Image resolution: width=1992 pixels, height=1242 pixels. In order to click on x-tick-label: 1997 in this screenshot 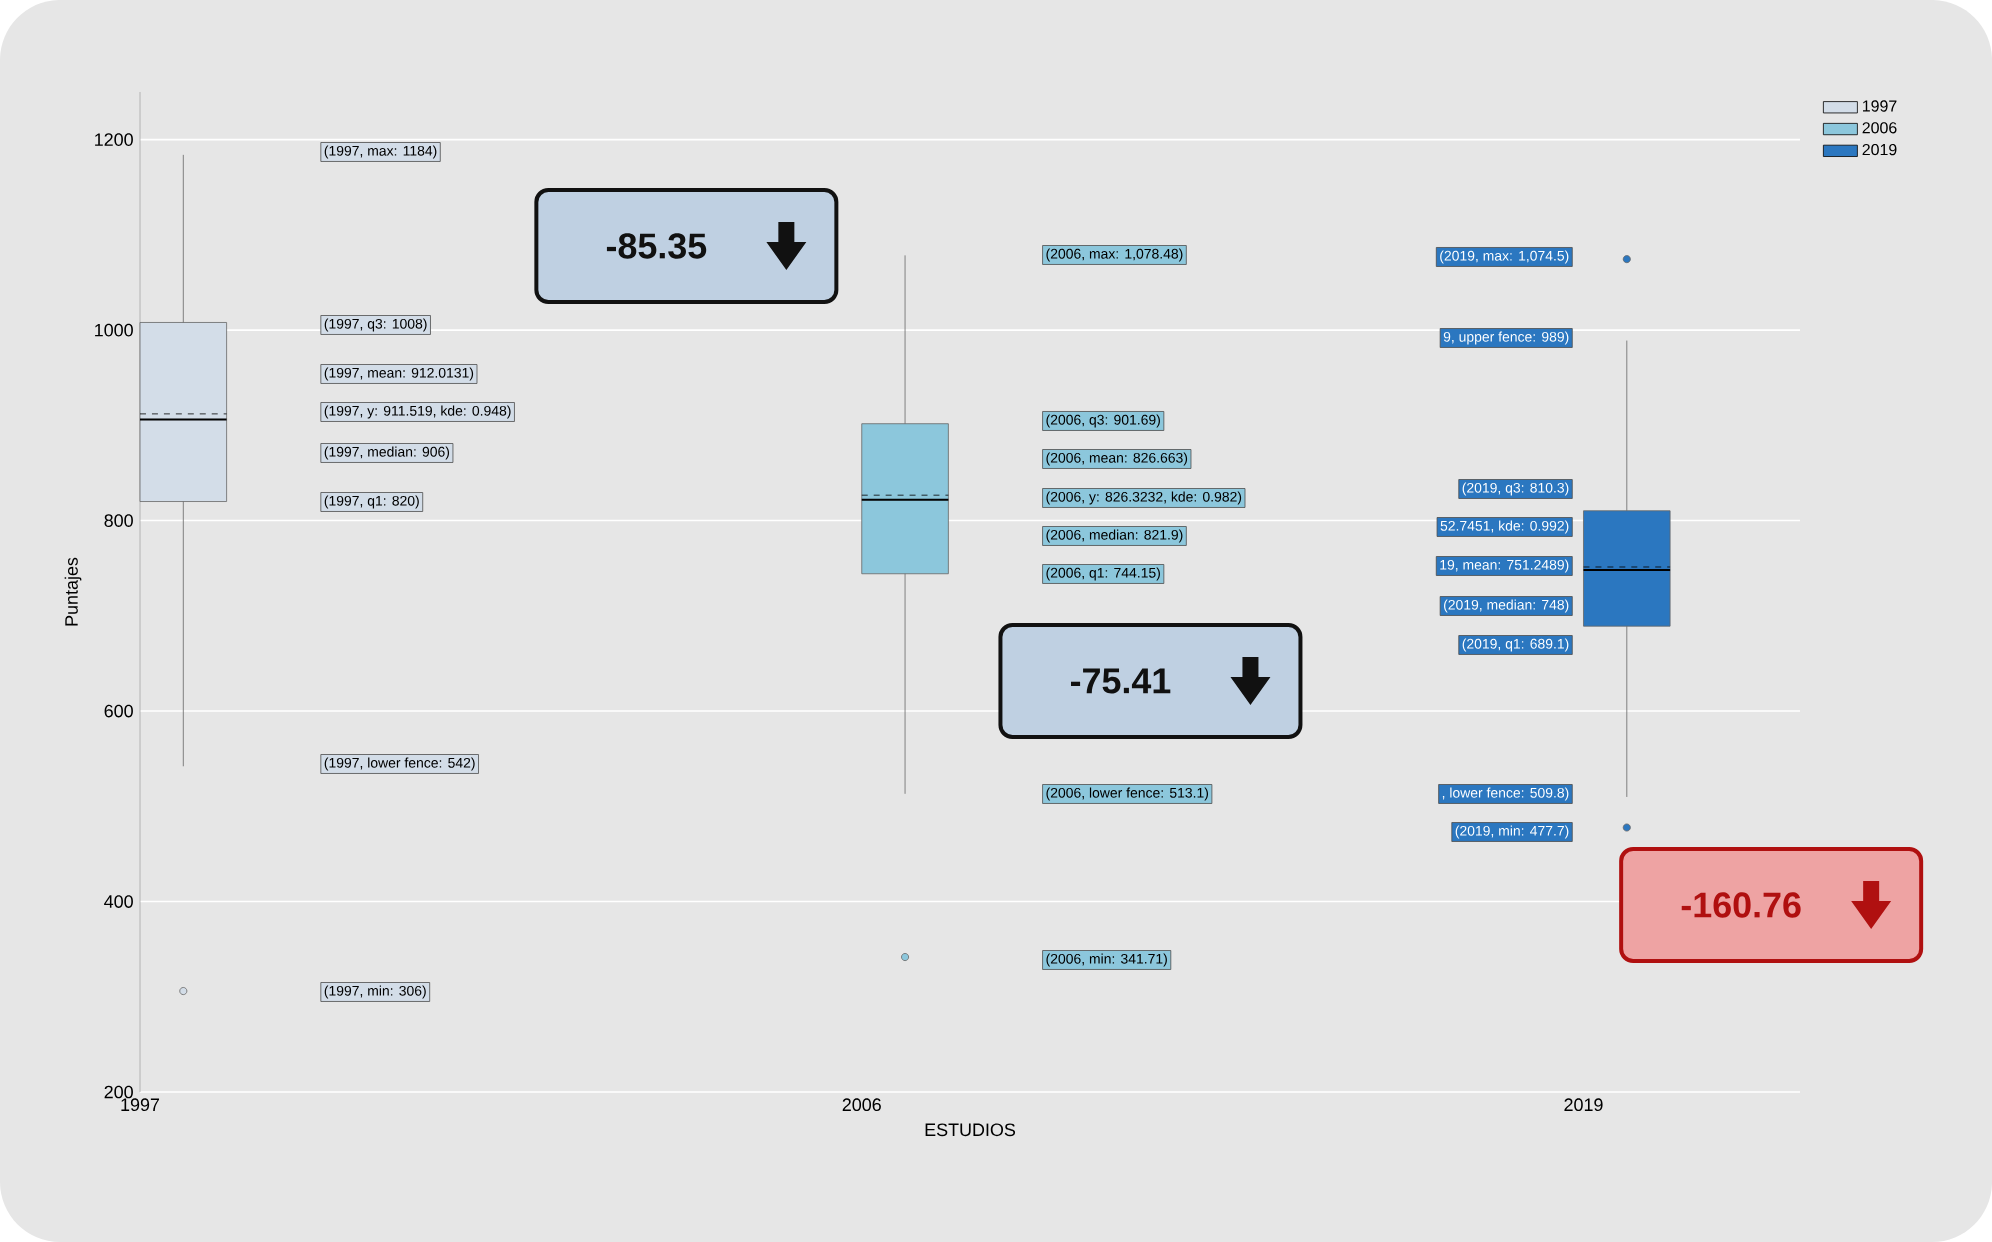, I will do `click(140, 1105)`.